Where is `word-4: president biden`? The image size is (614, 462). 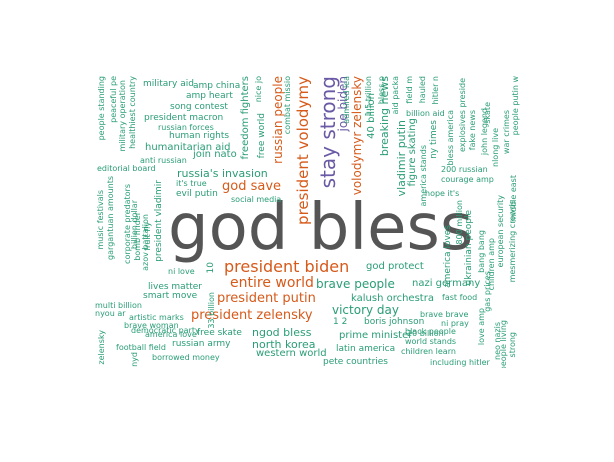 word-4: president biden is located at coordinates (287, 266).